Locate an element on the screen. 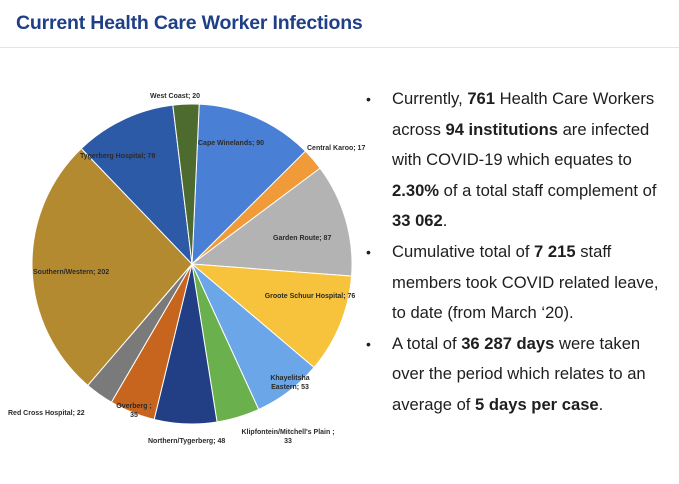 This screenshot has height=484, width=679. bullet-highlight: 36 287 days is located at coordinates (508, 343).